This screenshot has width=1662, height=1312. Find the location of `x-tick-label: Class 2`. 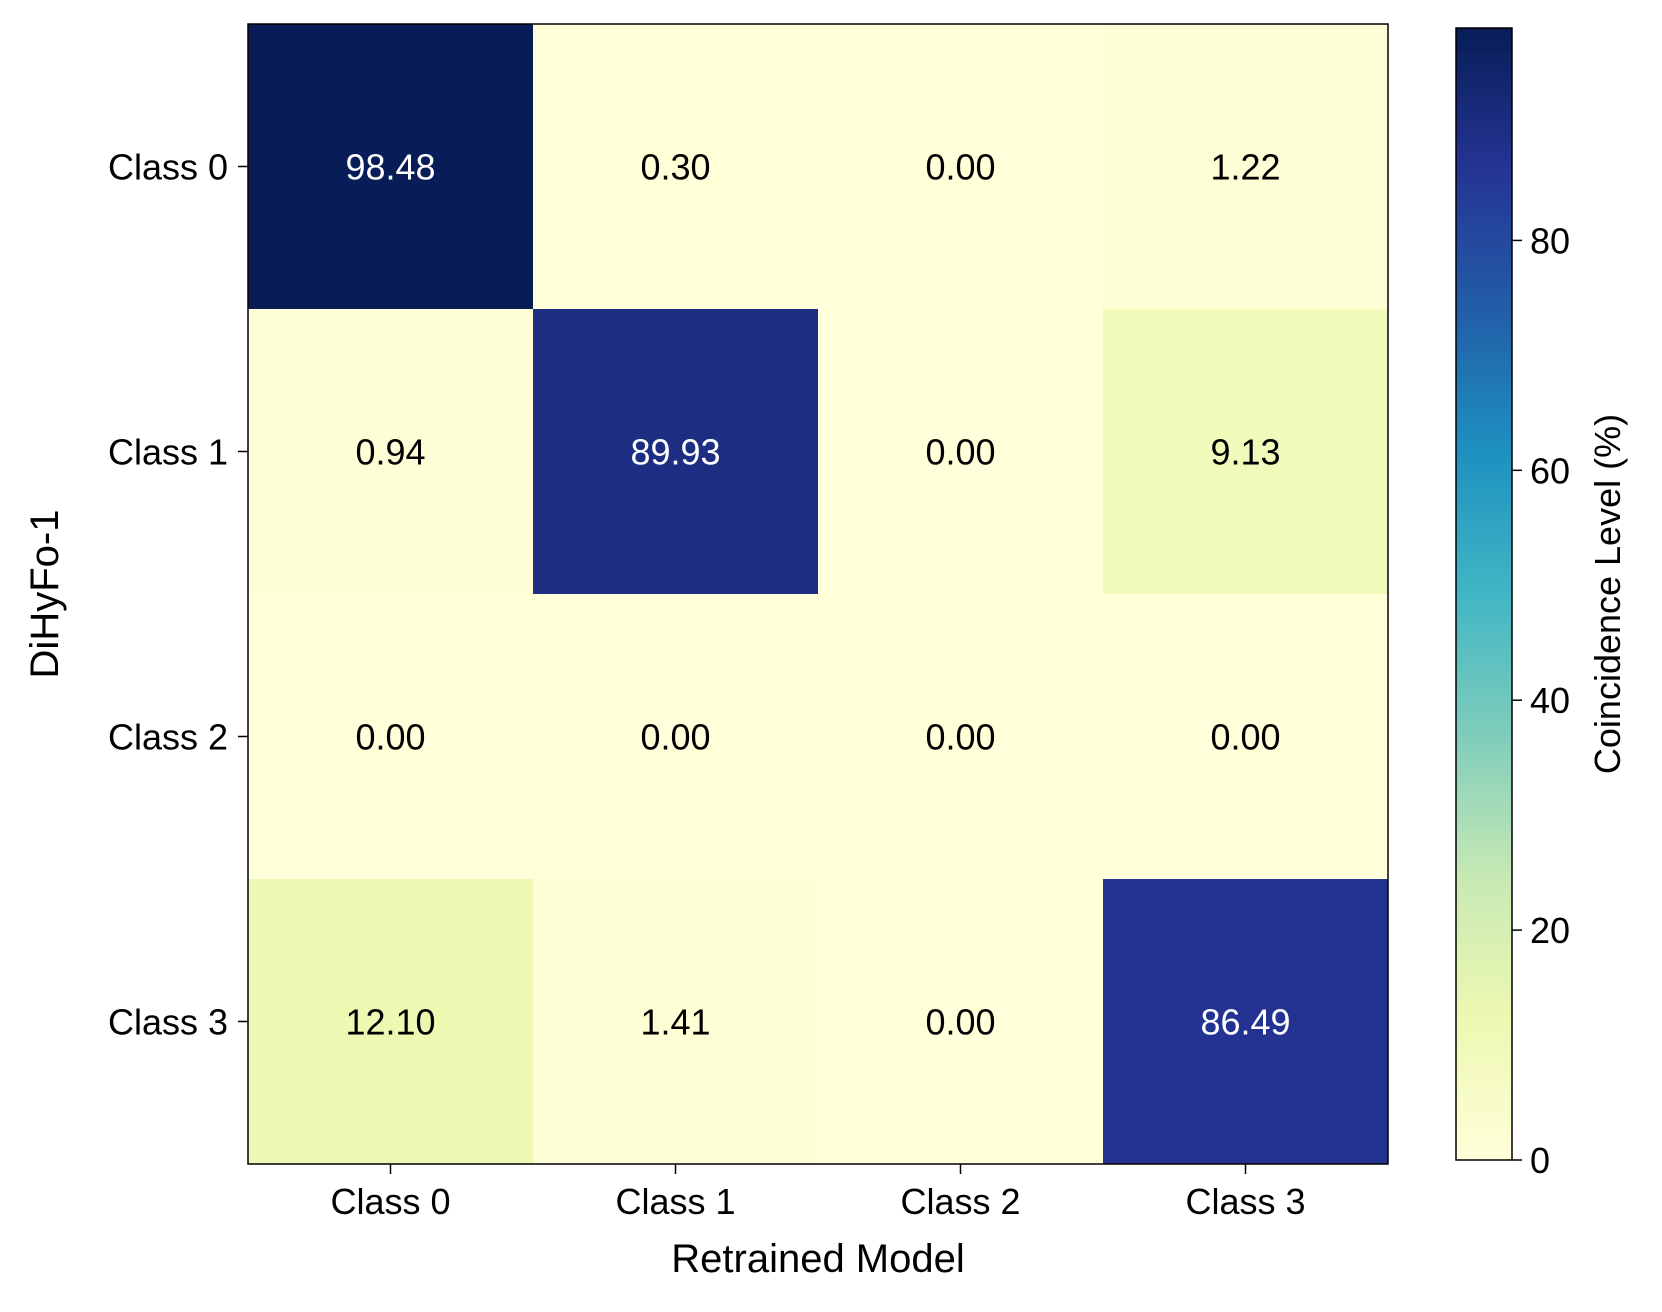

x-tick-label: Class 2 is located at coordinates (960, 1201).